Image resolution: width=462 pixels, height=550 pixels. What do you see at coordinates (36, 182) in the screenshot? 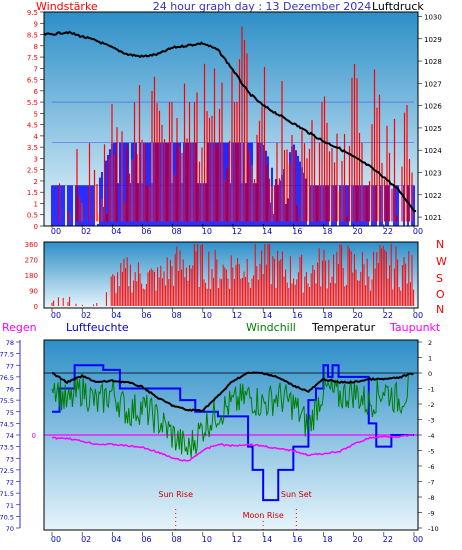
I see `wind-tick-label: 2` at bounding box center [36, 182].